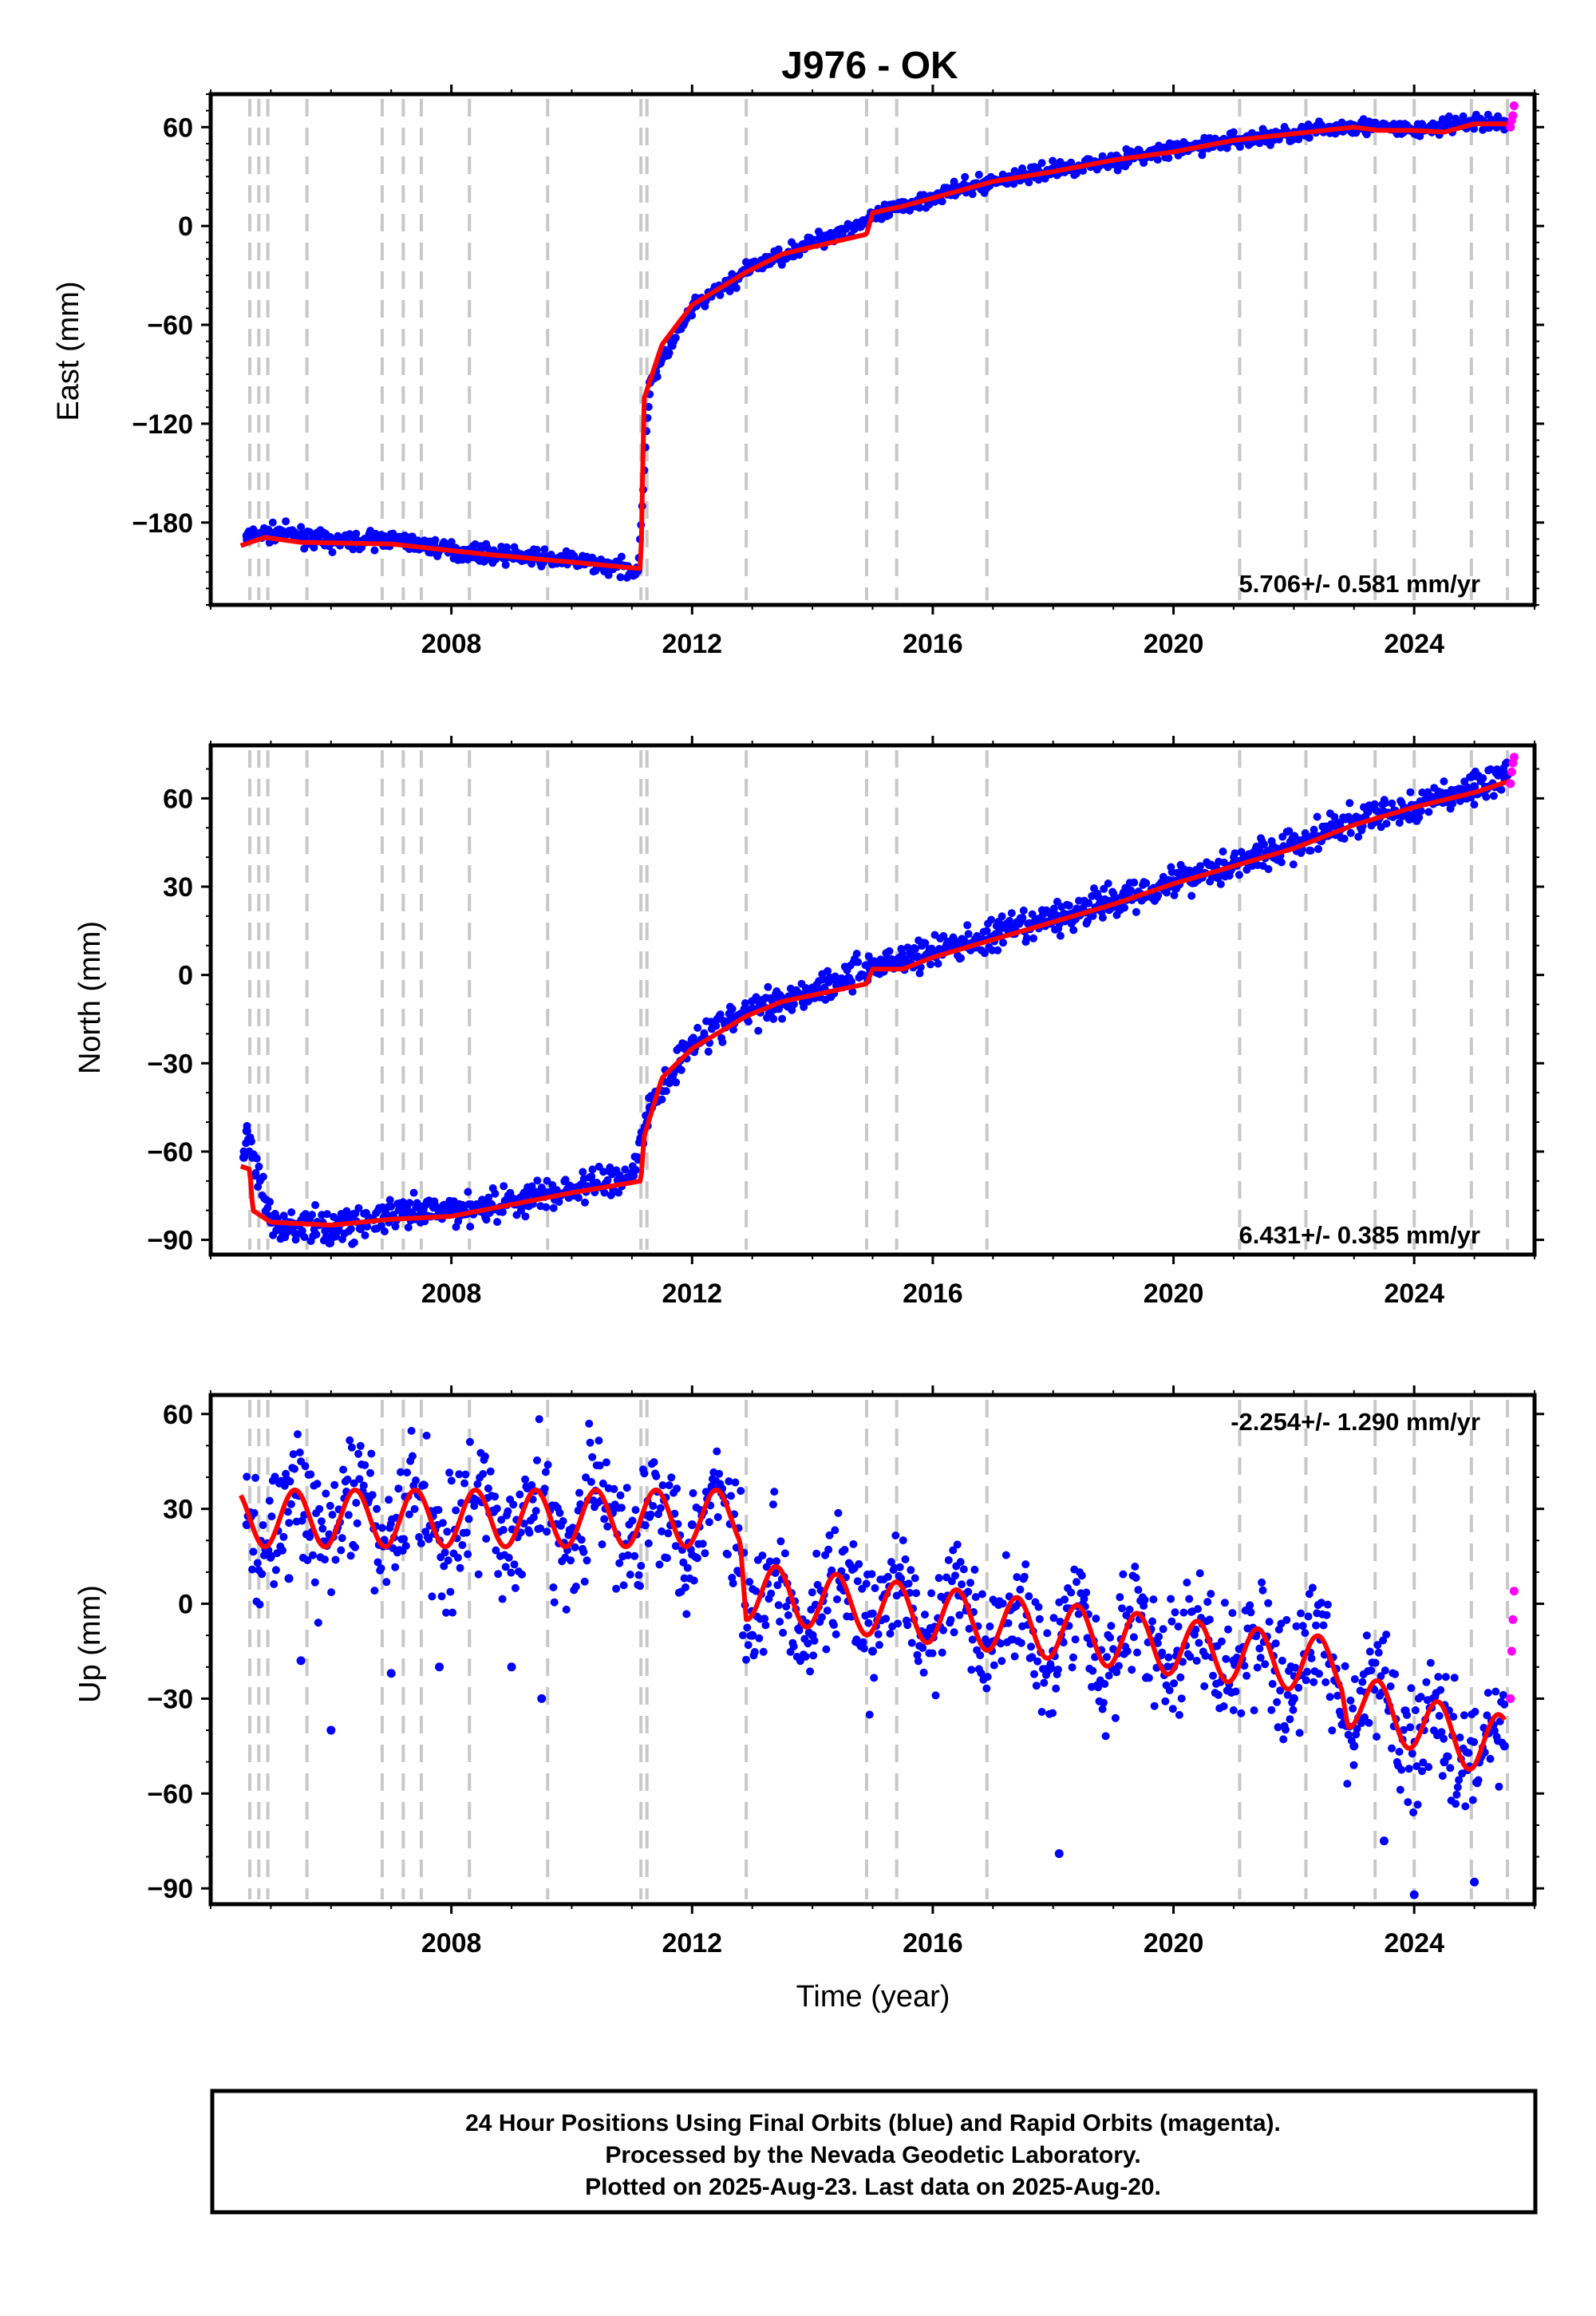  Describe the element at coordinates (1512, 1645) in the screenshot. I see `rapid-orbit-points` at that location.